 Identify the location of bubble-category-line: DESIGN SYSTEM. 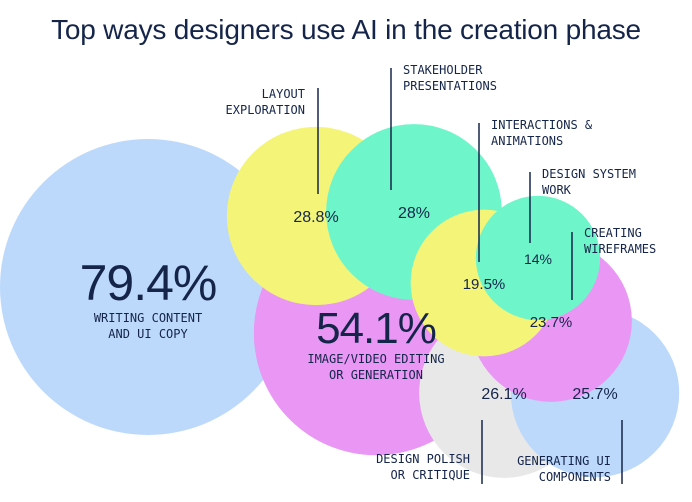
(589, 174).